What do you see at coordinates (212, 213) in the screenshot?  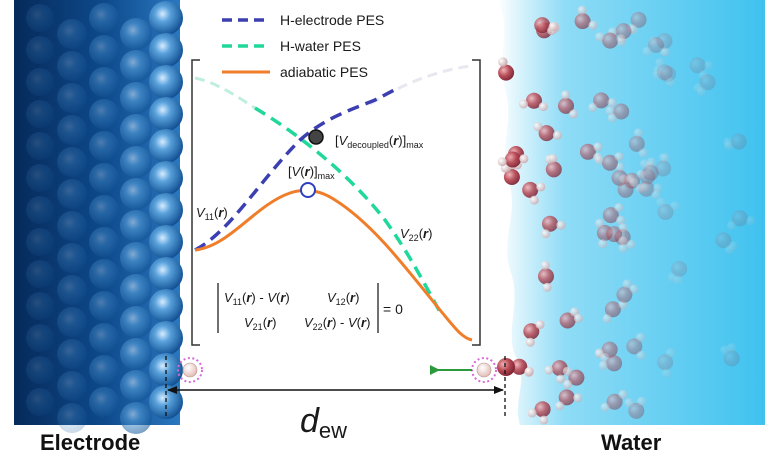 I see `v11-label: V11(r)` at bounding box center [212, 213].